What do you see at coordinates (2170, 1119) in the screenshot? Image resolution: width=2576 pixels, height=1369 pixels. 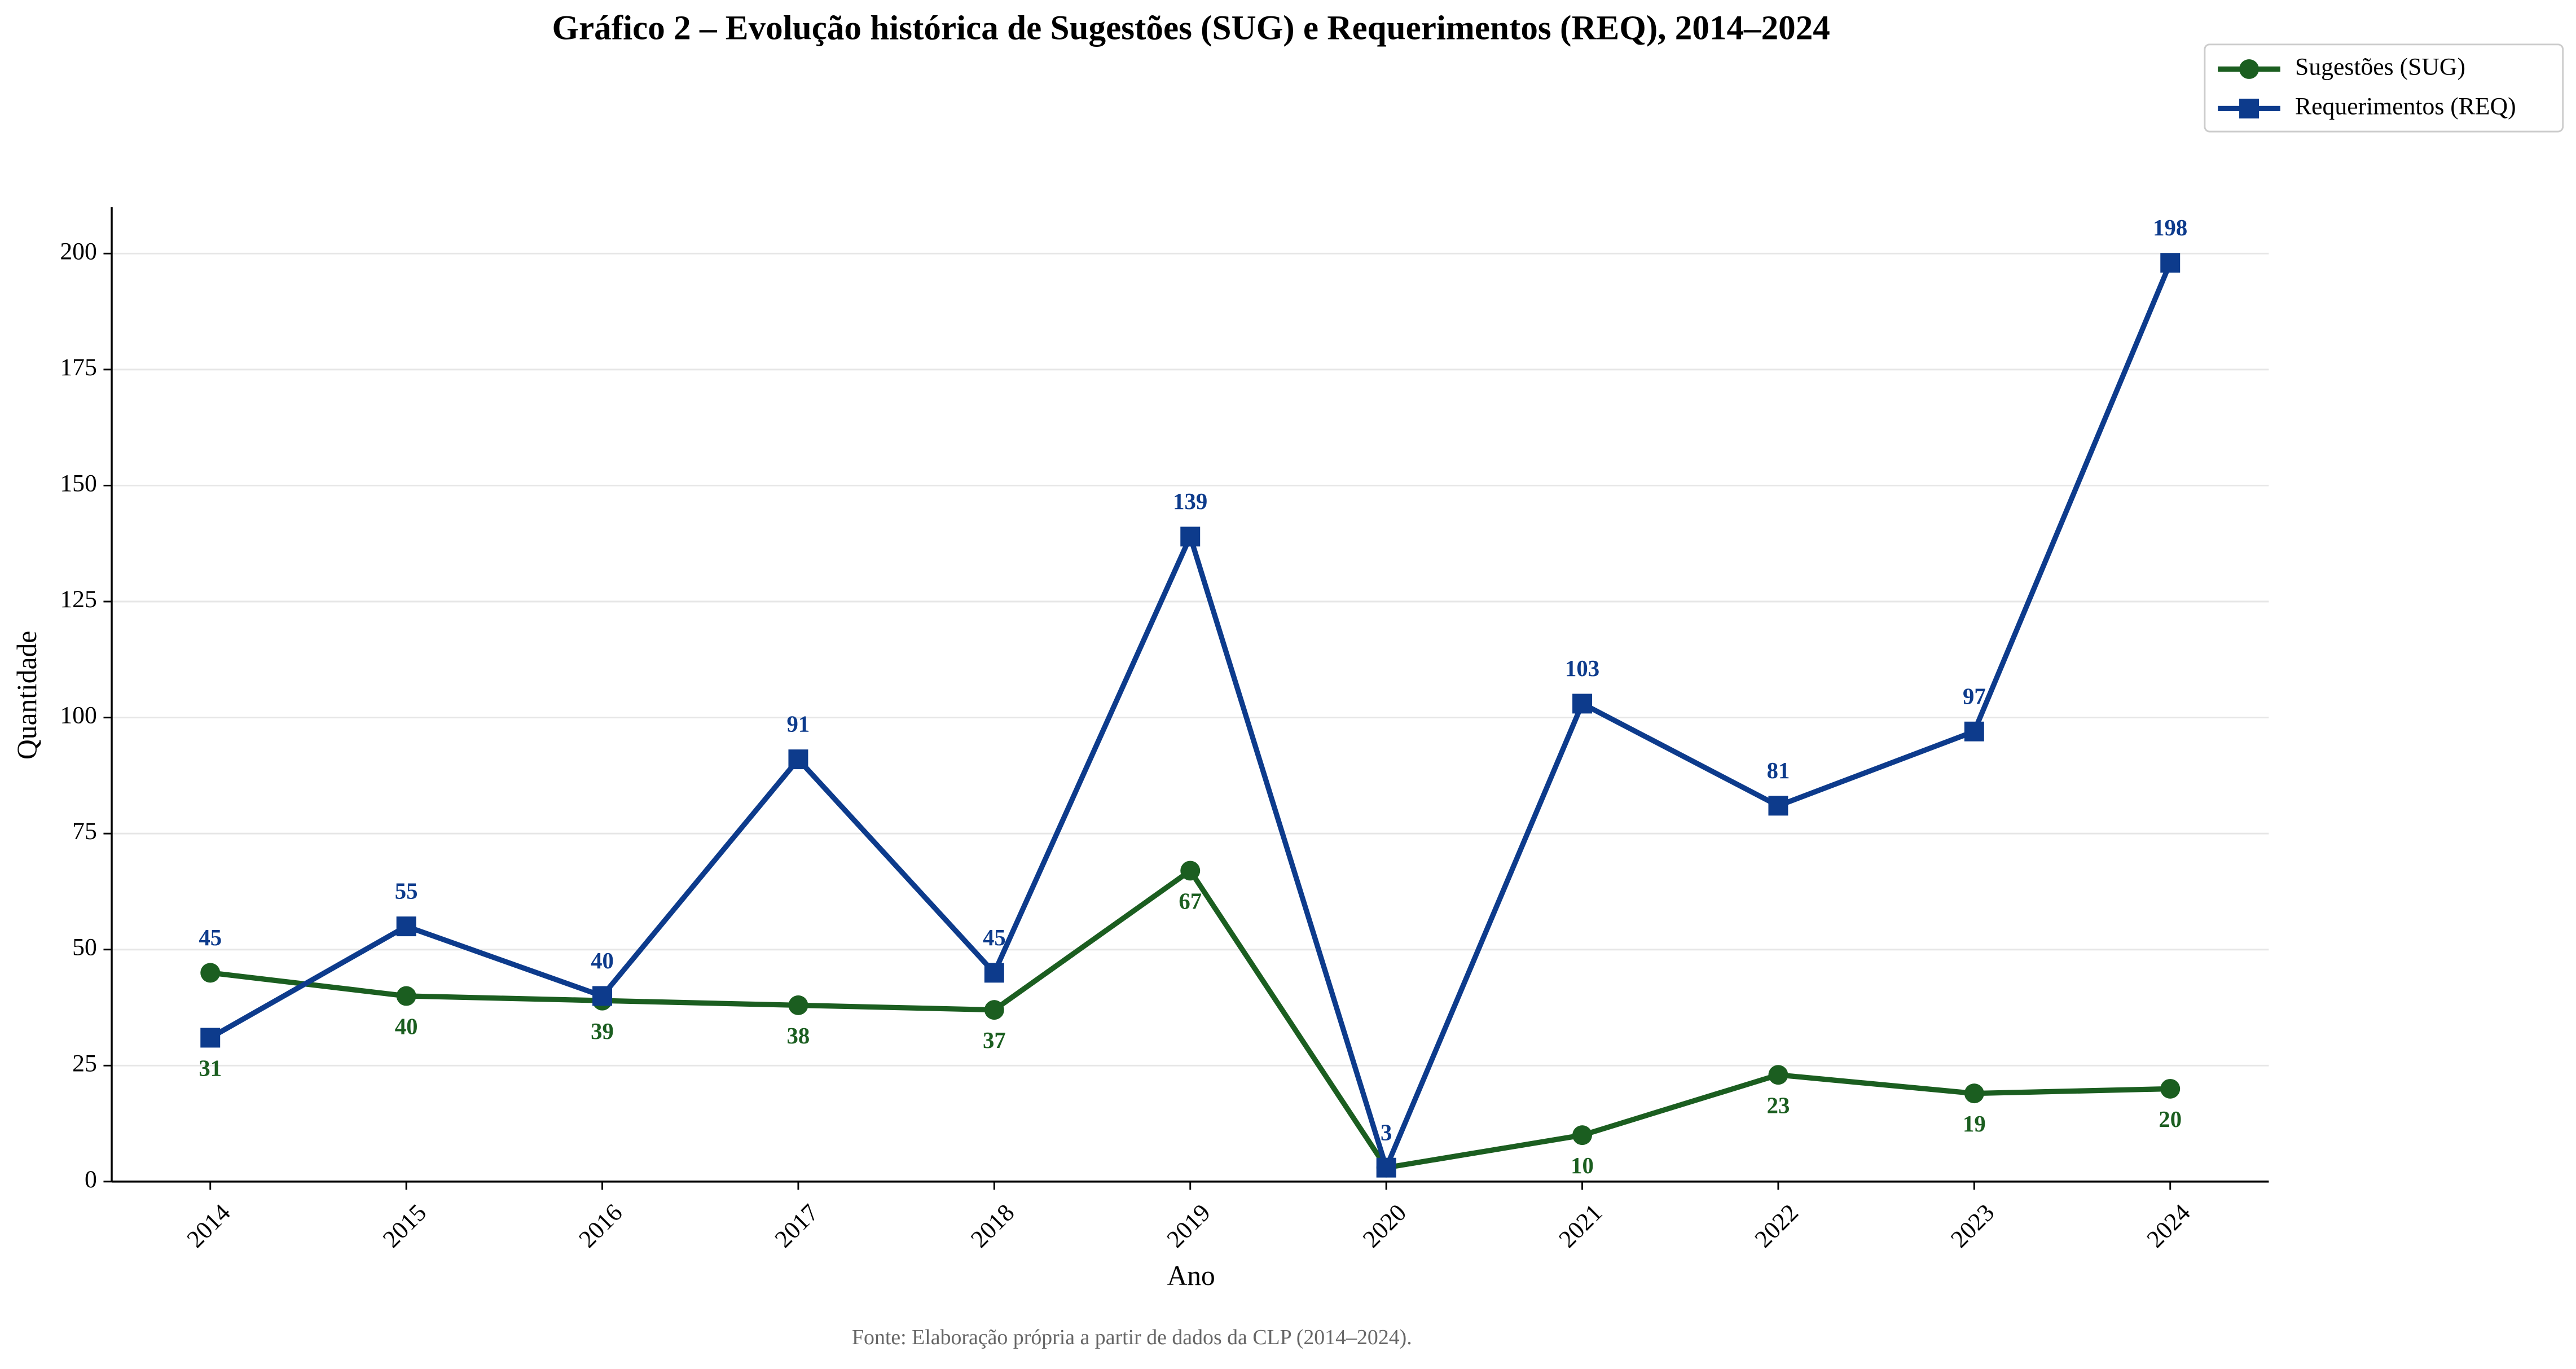 I see `value-label: 20` at bounding box center [2170, 1119].